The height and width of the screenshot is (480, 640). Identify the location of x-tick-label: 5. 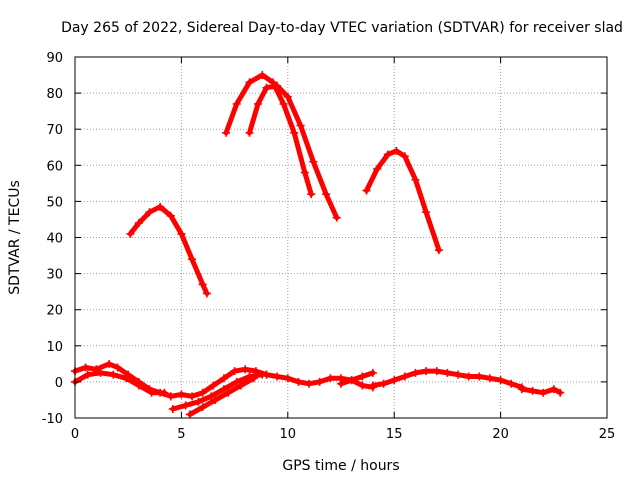
(181, 434).